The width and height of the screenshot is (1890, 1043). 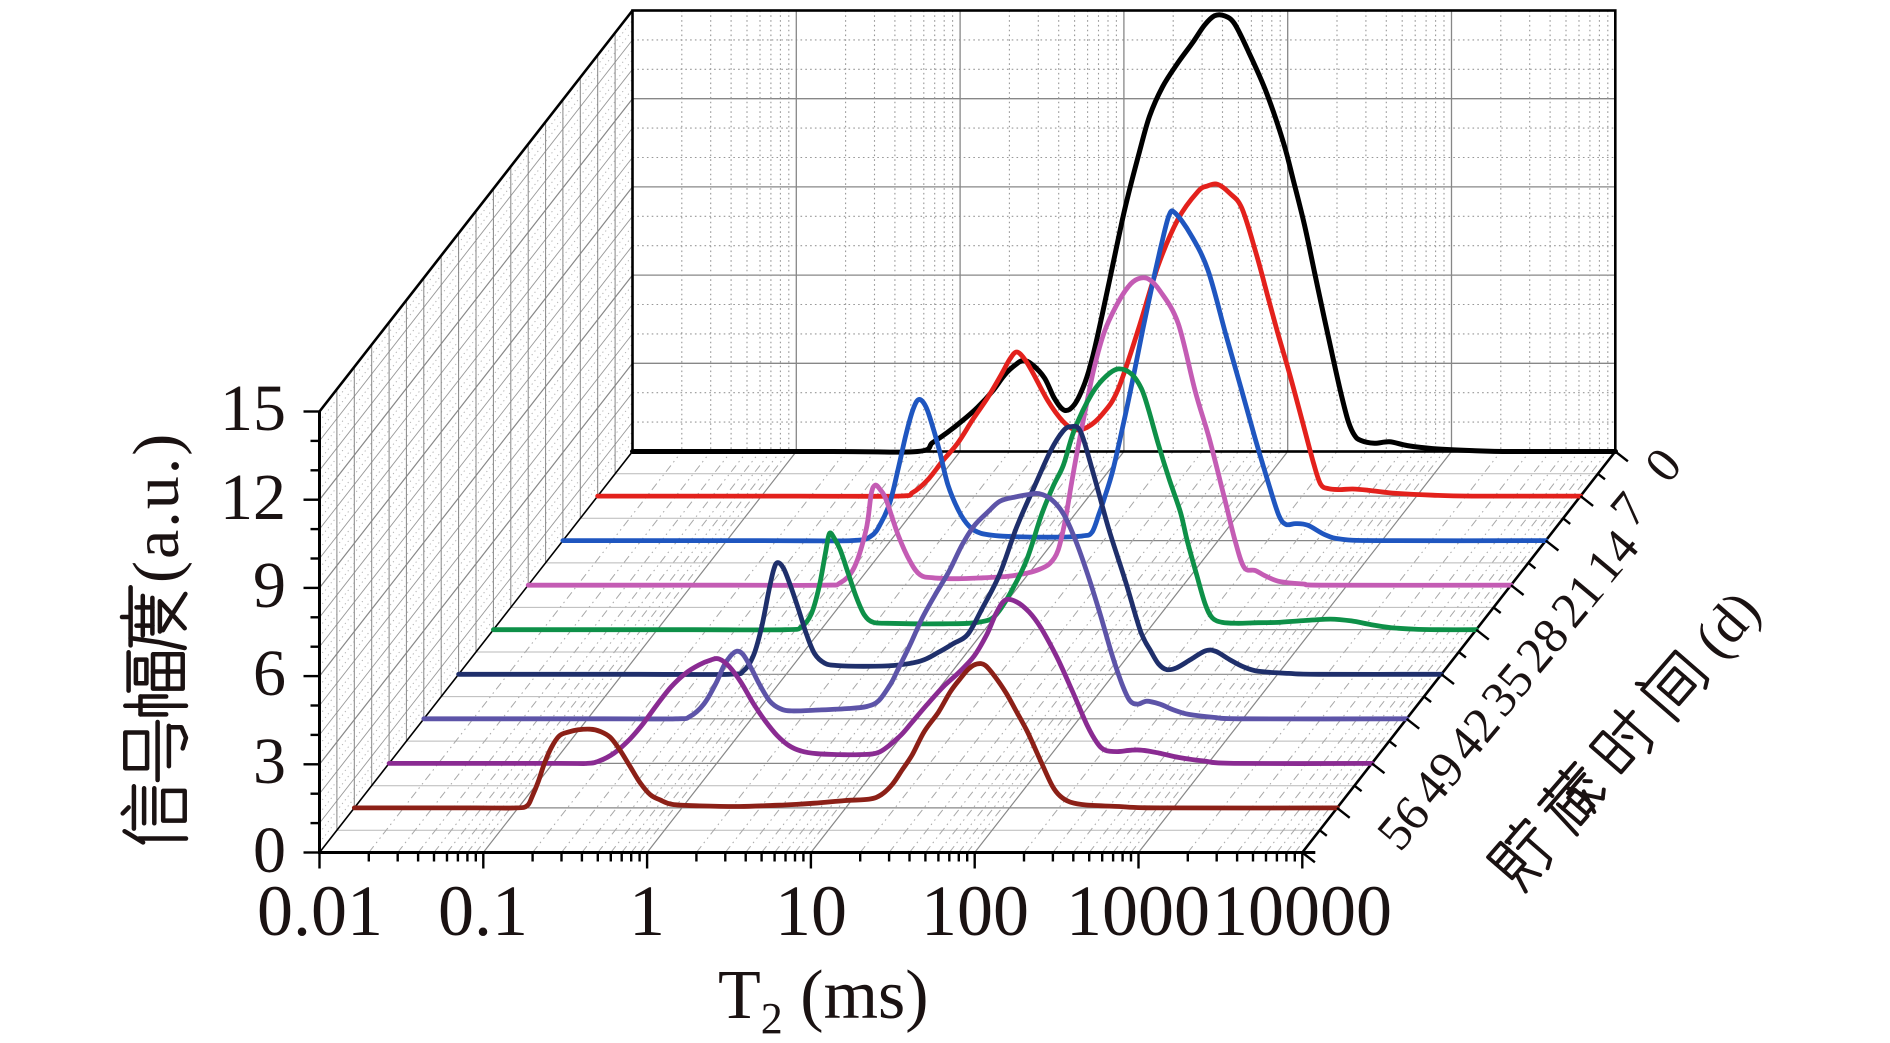 I want to click on svg-text: 6, so click(x=269, y=673).